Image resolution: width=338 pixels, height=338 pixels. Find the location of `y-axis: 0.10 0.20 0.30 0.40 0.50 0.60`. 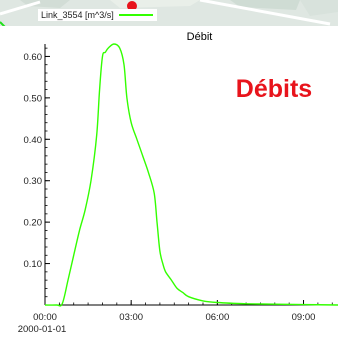

y-axis: 0.10 0.20 0.30 0.40 0.50 0.60 is located at coordinates (37, 174).